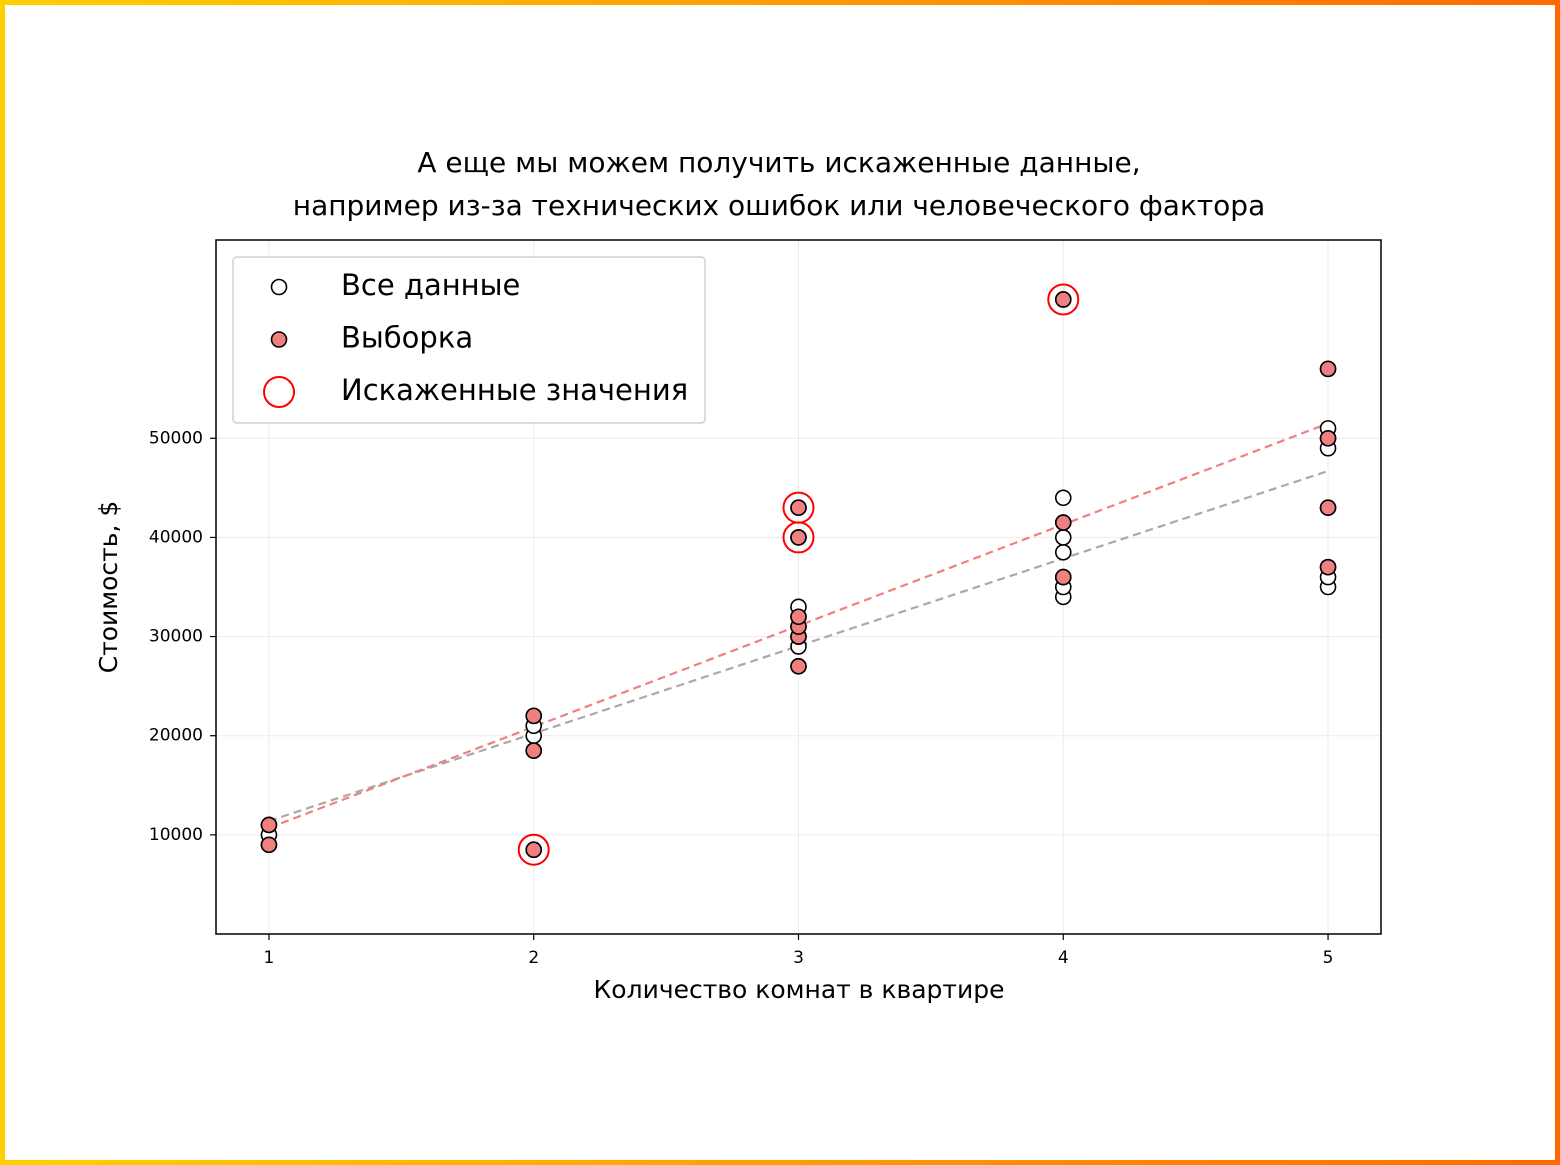 The image size is (1560, 1165). I want to click on y-tick-label: 20000, so click(176, 736).